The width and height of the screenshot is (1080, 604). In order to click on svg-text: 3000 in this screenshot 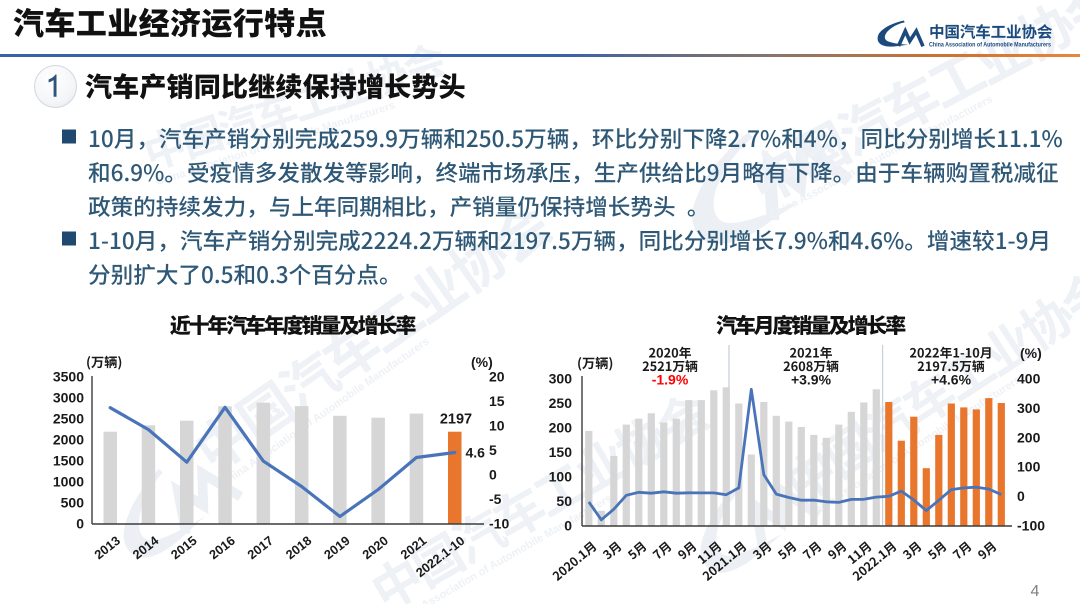, I will do `click(68, 398)`.